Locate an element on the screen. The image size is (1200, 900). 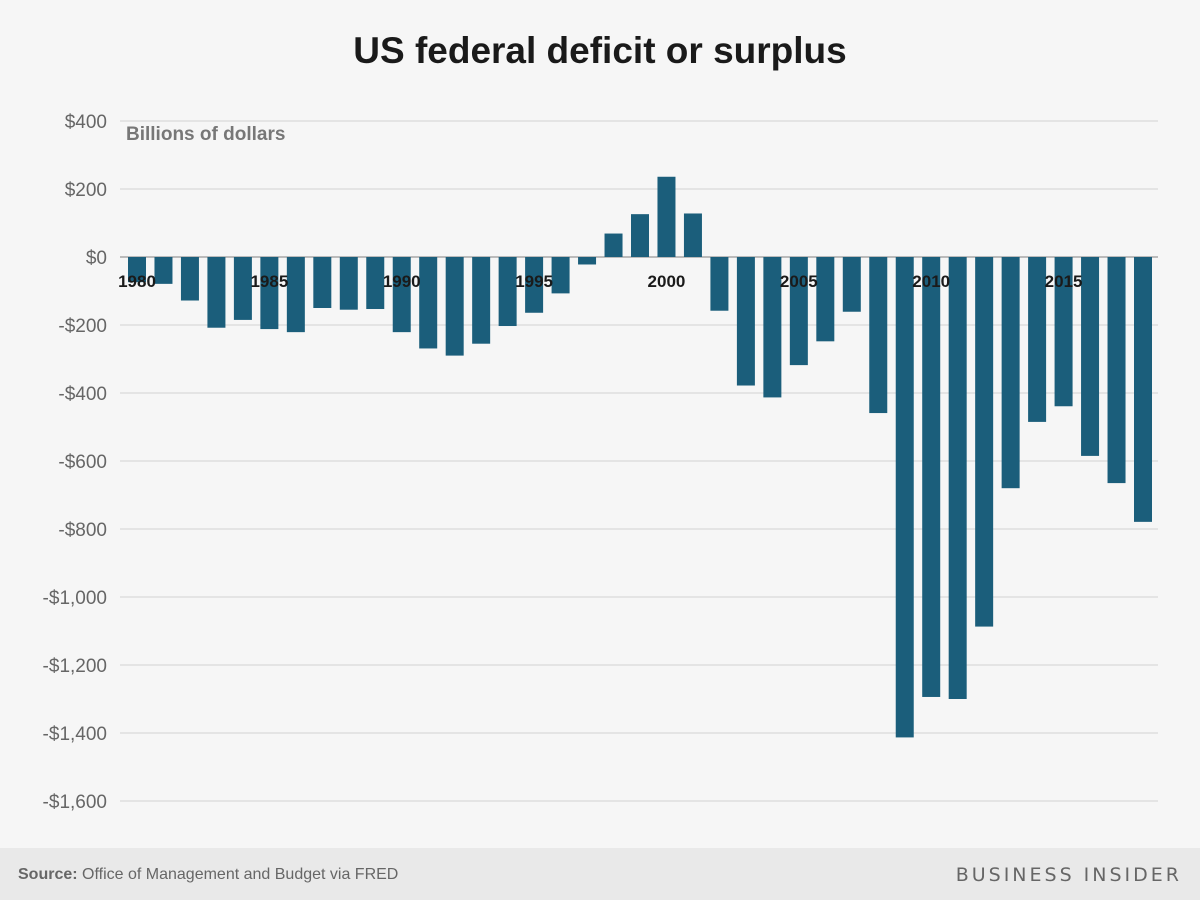
y-tick-label: -$1,000 is located at coordinates (75, 598).